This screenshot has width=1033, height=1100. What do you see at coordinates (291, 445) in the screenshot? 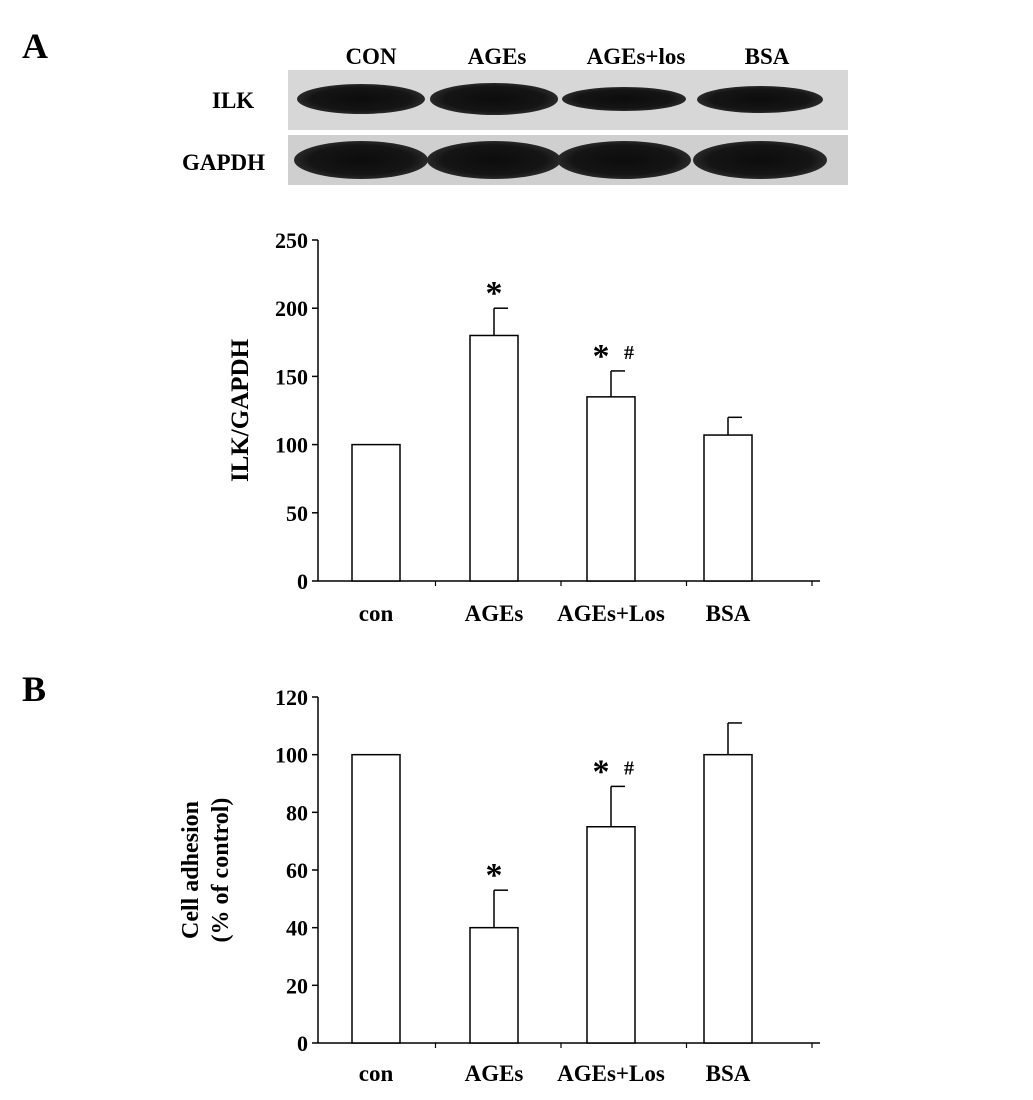
I see `chart1-y-tick-label: 100` at bounding box center [291, 445].